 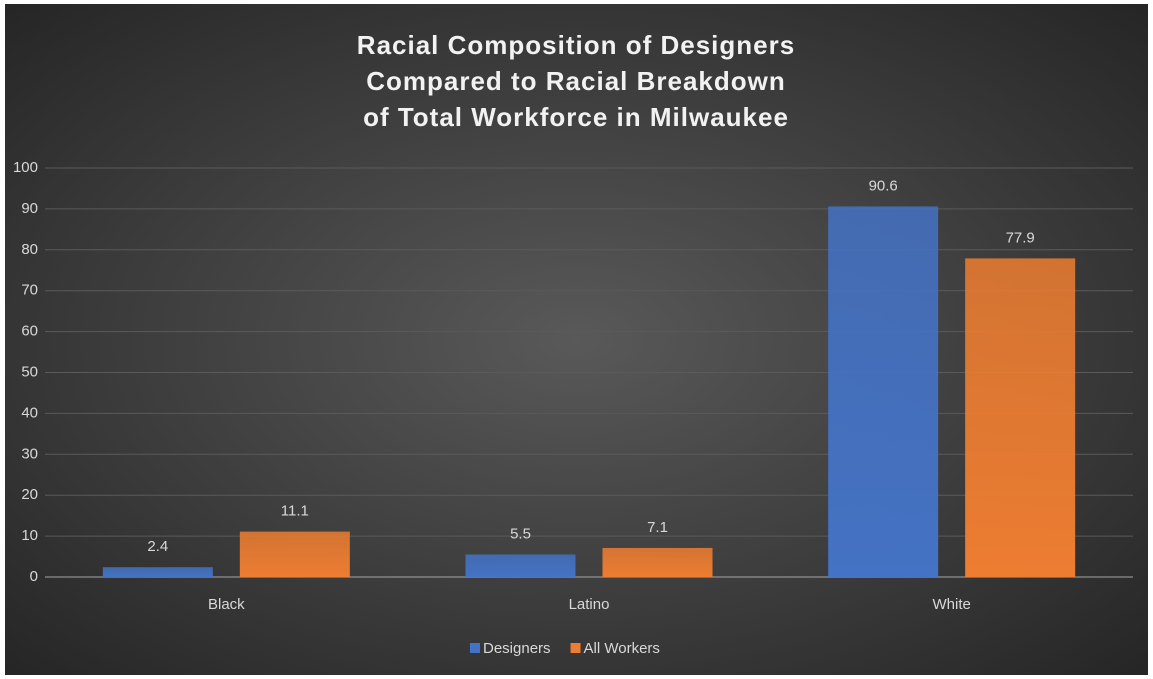 What do you see at coordinates (589, 604) in the screenshot?
I see `x-tick-label: Latino` at bounding box center [589, 604].